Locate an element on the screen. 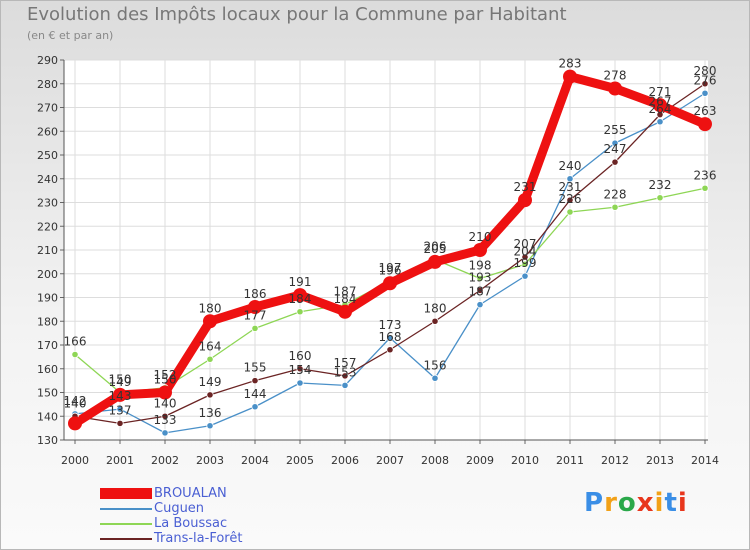  data-label-la-boussac: 164 is located at coordinates (210, 346).